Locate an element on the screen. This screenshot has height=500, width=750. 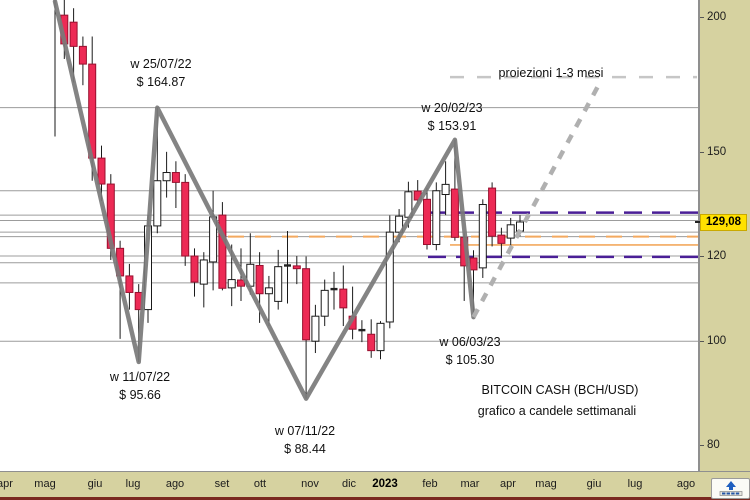
x-axis-label: mar is located at coordinates (470, 484).